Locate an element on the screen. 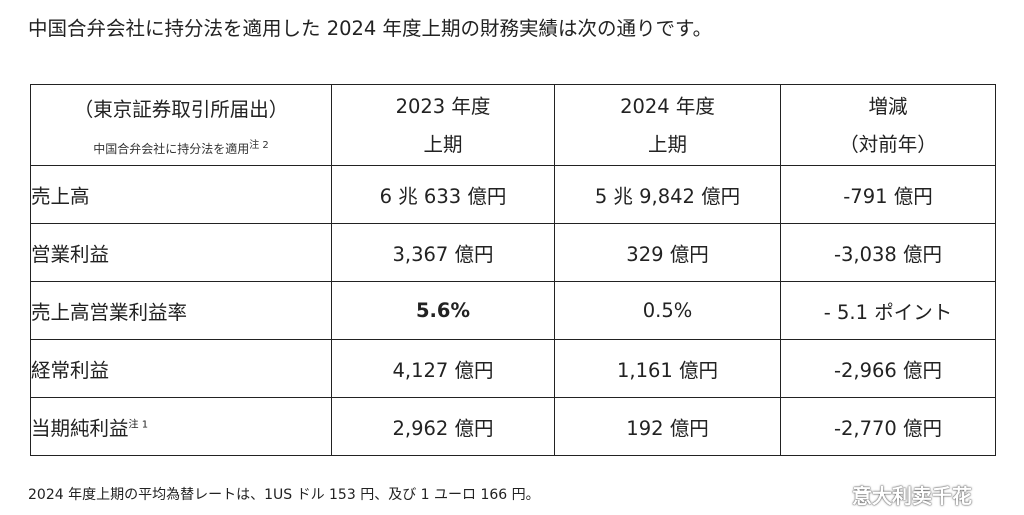 Image resolution: width=1024 pixels, height=515 pixels. table-row: 売上高営業利益率 5.6% 0.5% - 5.1 ポイント is located at coordinates (513, 310).